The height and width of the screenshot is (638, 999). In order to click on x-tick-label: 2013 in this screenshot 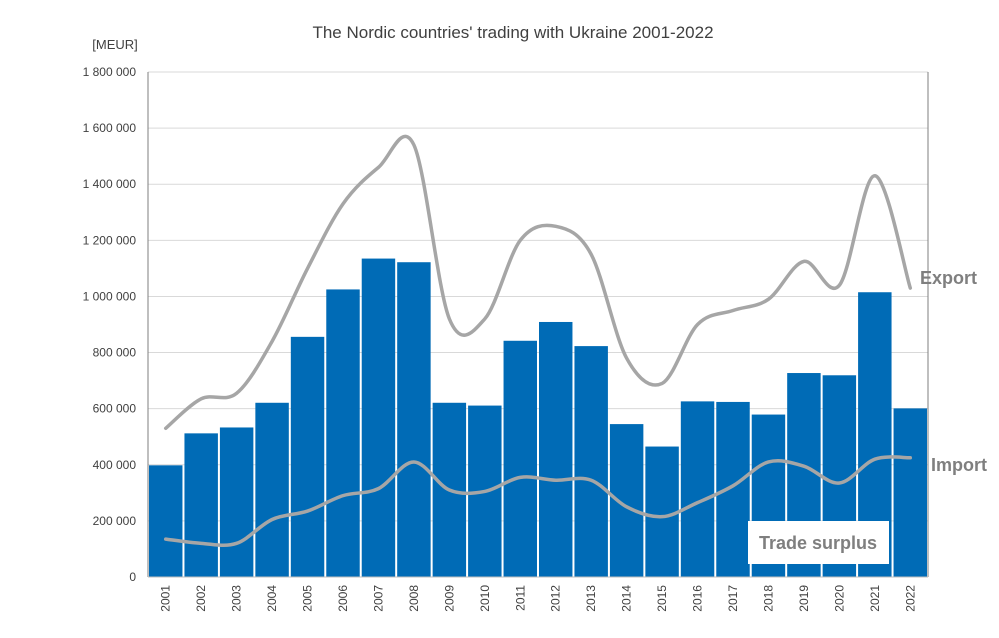, I will do `click(591, 598)`.